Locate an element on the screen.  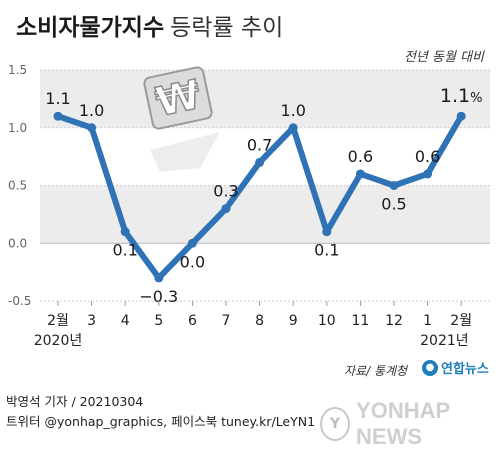
data-label-unit: % is located at coordinates (476, 98).